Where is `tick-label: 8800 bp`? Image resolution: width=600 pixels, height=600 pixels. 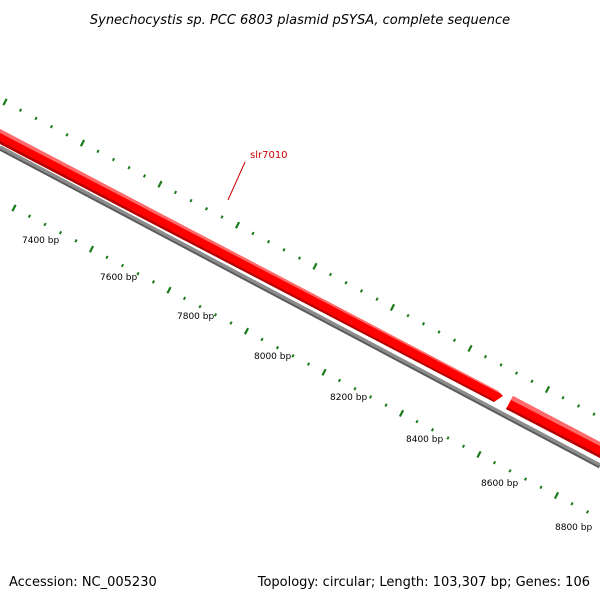 tick-label: 8800 bp is located at coordinates (573, 528).